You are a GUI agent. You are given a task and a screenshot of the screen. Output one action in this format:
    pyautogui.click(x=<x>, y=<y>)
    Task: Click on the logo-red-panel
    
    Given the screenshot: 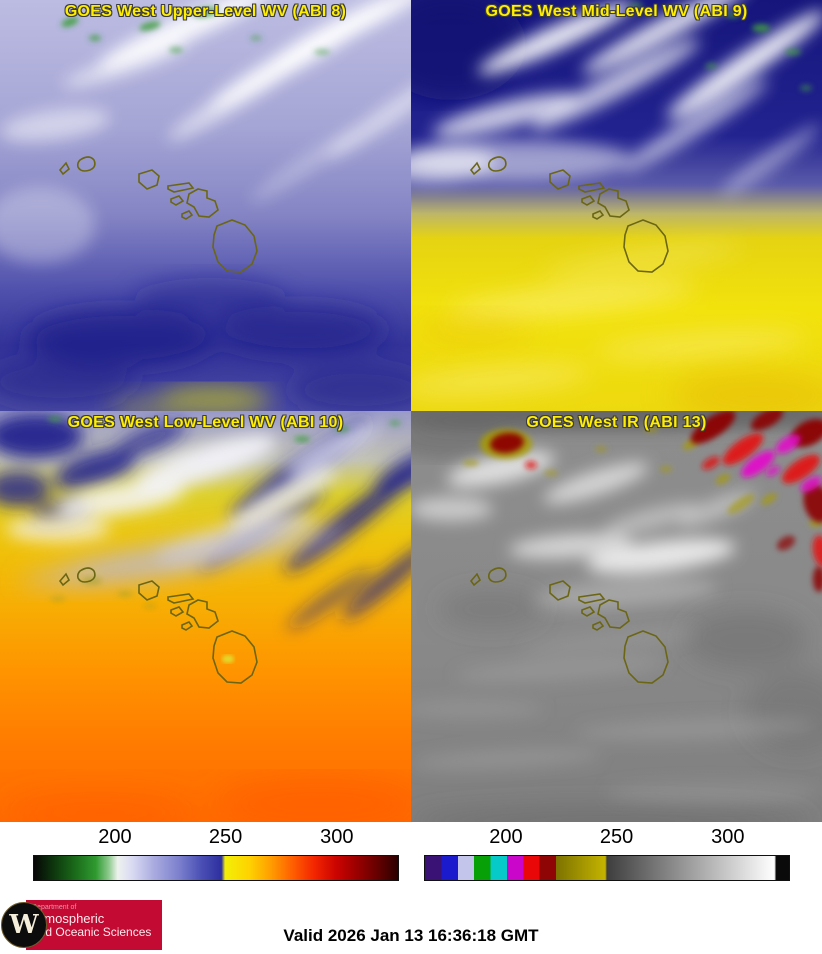 What is the action you would take?
    pyautogui.click(x=94, y=925)
    